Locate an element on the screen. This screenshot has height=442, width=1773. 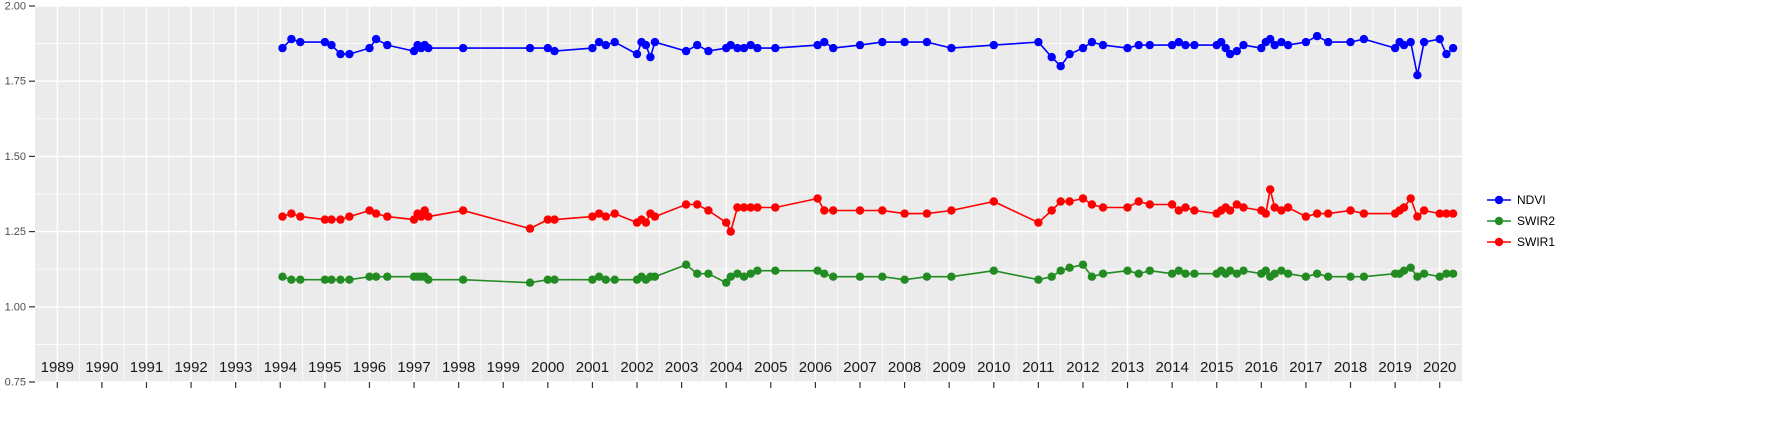
x-tick-label: 1994 is located at coordinates (280, 367).